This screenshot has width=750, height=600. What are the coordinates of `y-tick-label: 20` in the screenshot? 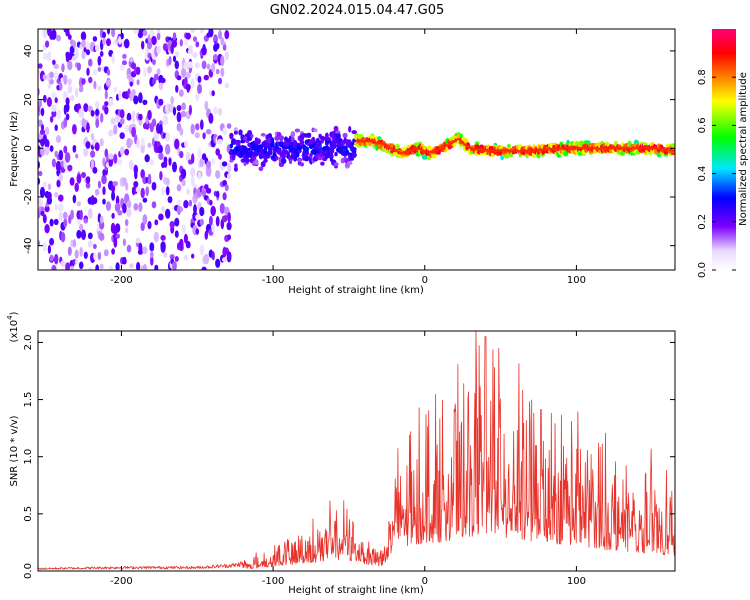 It's located at (28, 99).